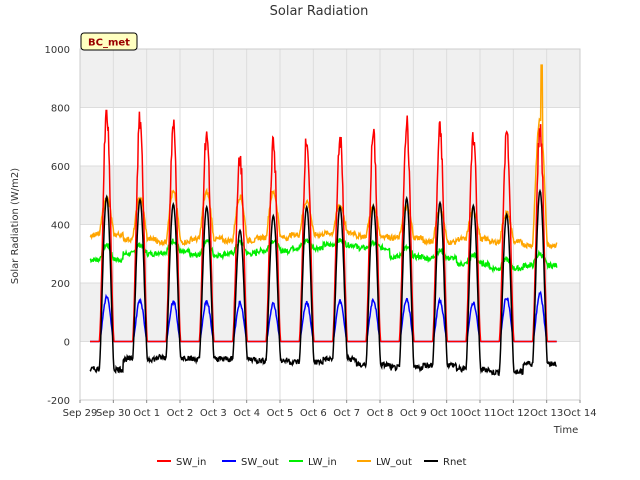 This screenshot has width=640, height=480. I want to click on site-badge-box, so click(109, 41).